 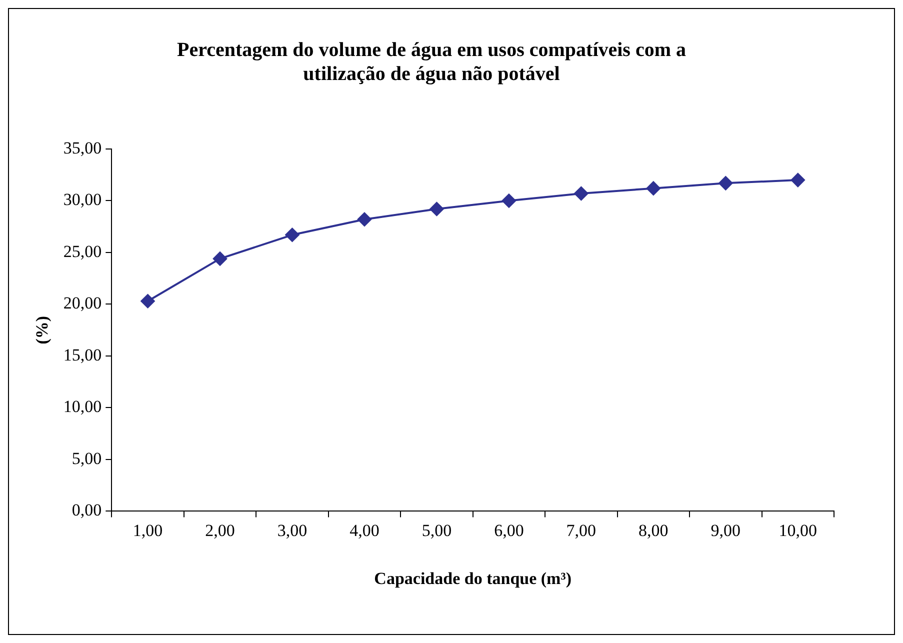 I want to click on x-tick-label: 8,00, so click(x=653, y=530).